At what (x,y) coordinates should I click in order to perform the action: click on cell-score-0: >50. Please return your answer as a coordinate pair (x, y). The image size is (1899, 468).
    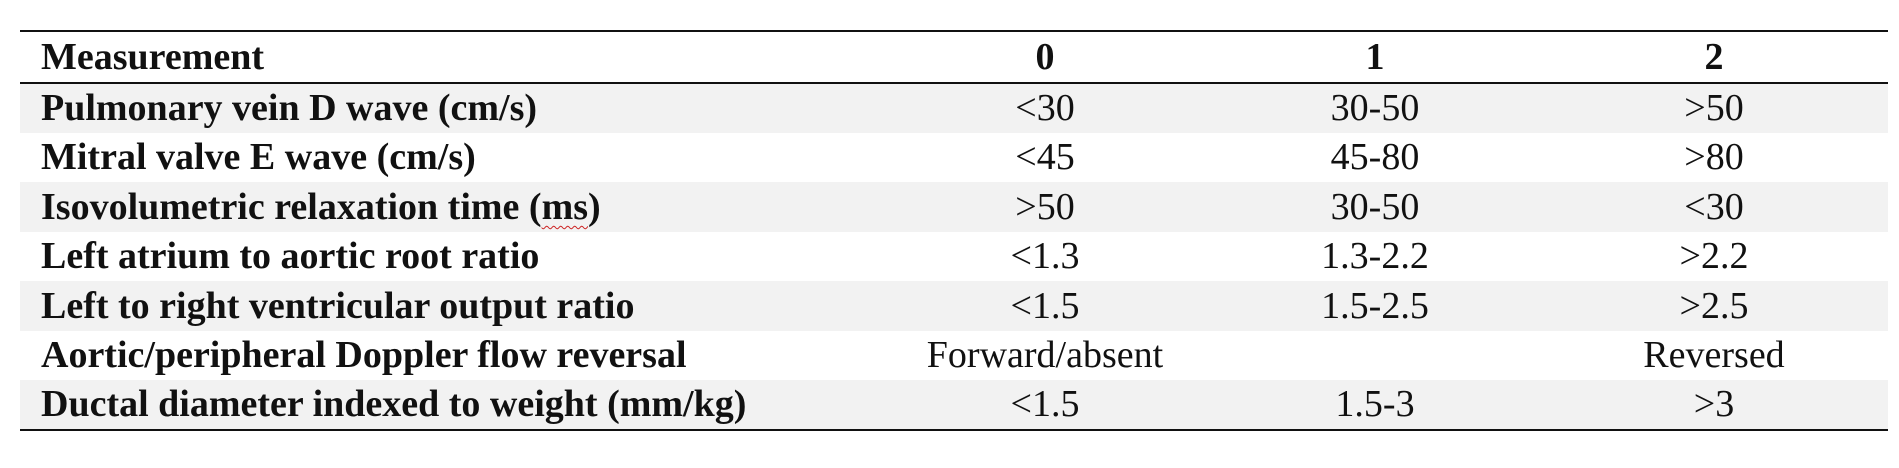
    Looking at the image, I should click on (1045, 206).